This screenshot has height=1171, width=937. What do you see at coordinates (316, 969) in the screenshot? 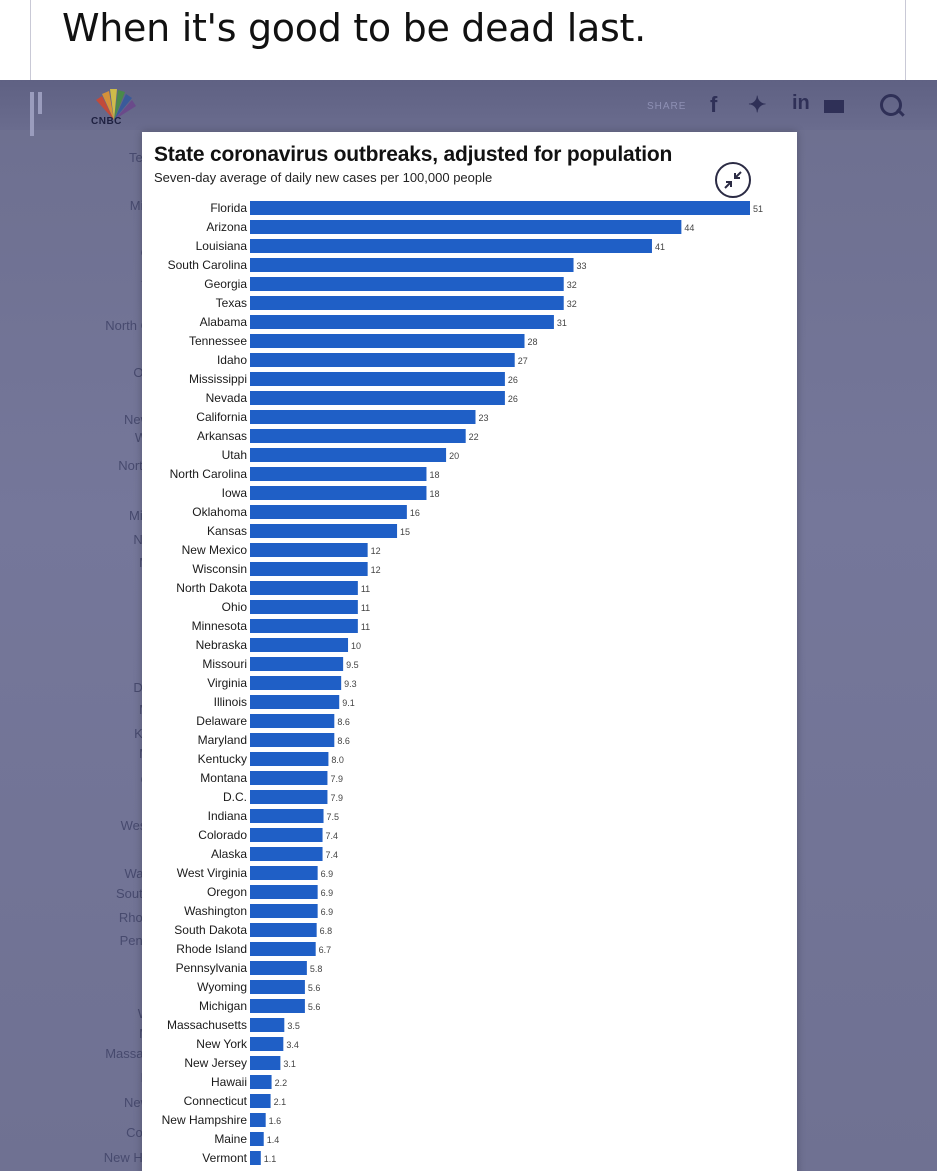
I see `data-label: 5.8` at bounding box center [316, 969].